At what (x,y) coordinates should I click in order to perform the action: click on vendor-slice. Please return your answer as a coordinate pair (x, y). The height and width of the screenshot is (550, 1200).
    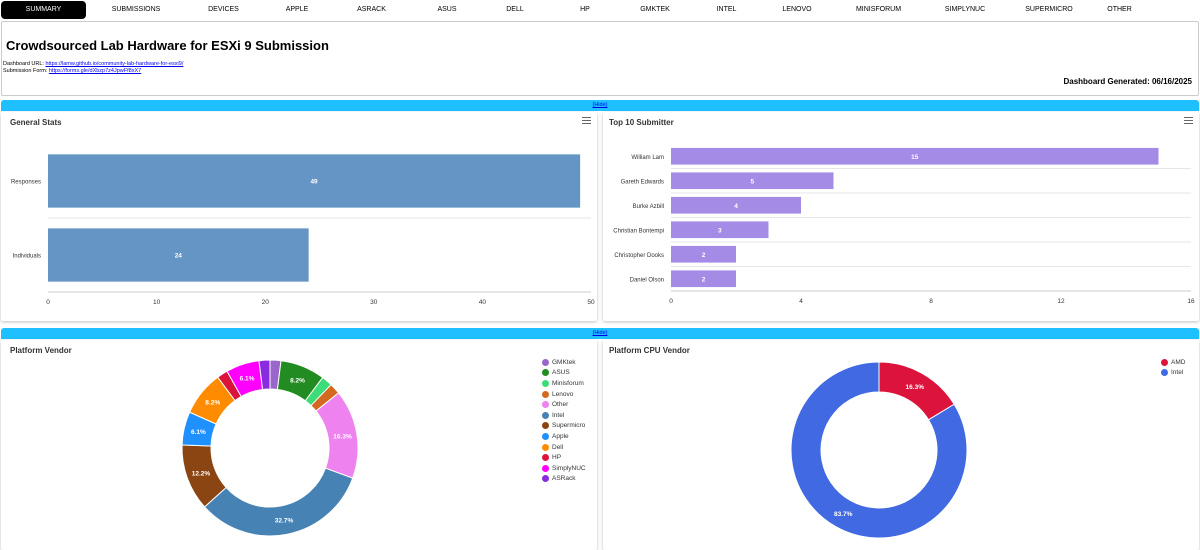
    Looking at the image, I should click on (278, 502).